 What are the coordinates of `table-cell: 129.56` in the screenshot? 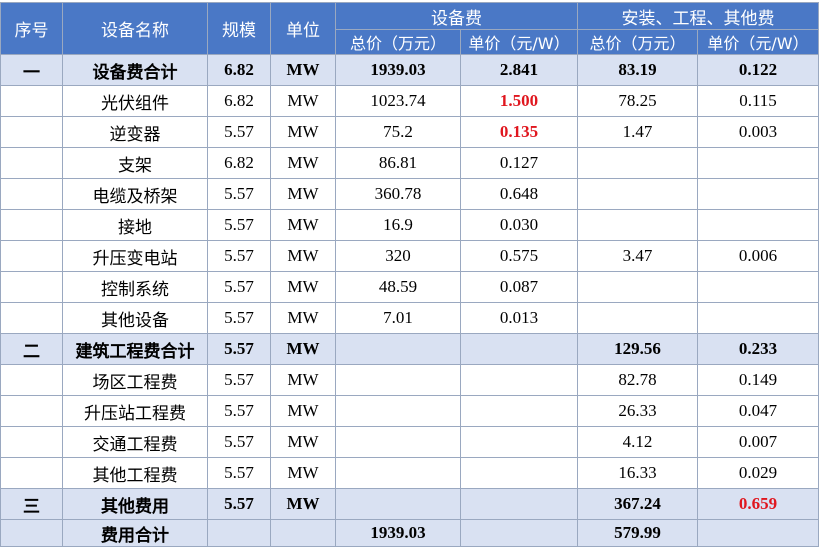 It's located at (637, 349).